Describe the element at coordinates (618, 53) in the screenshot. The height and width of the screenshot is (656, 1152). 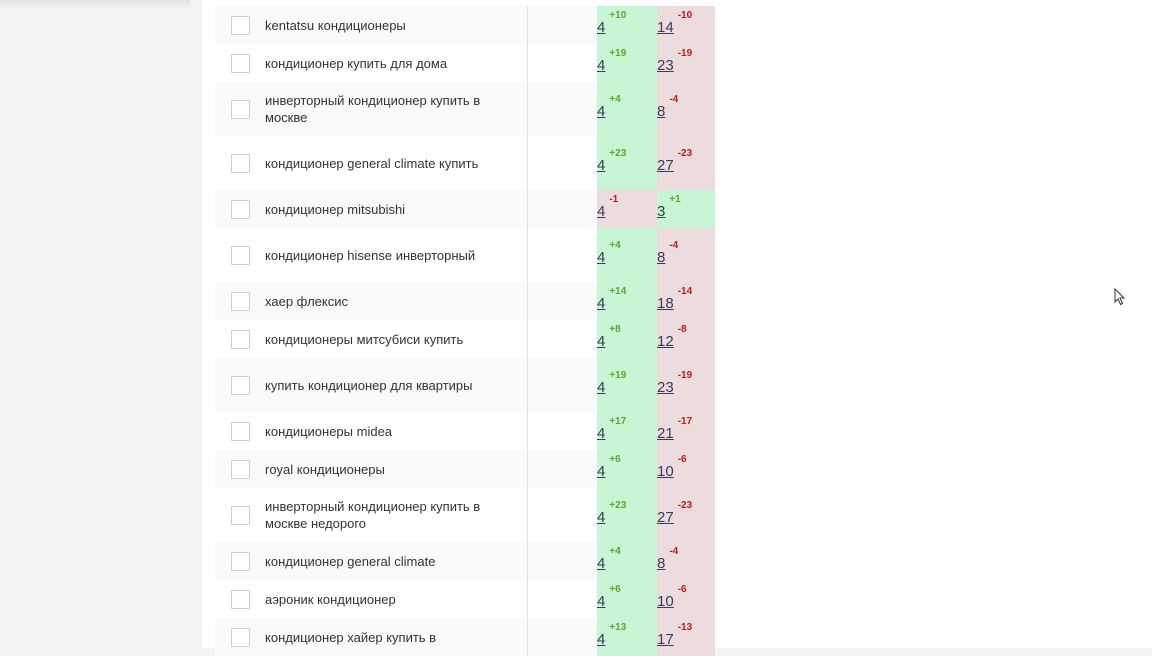
I see `position-delta-1: +19` at that location.